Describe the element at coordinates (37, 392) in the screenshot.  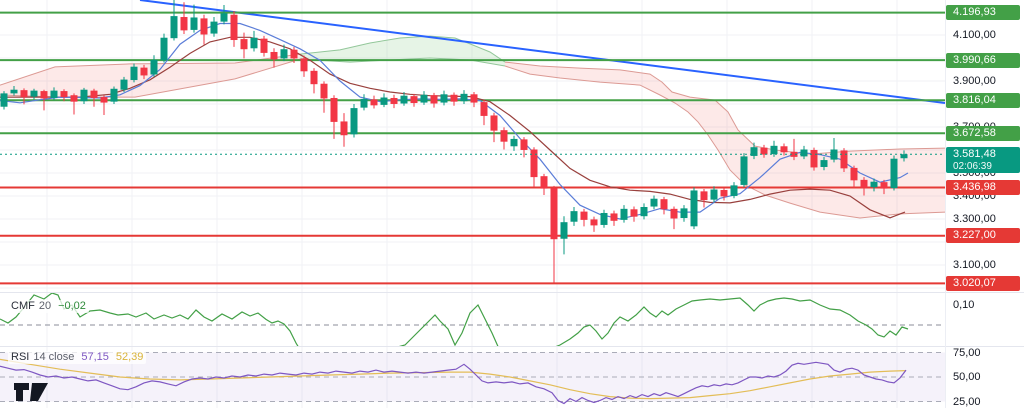
I see `tradingview-logo` at that location.